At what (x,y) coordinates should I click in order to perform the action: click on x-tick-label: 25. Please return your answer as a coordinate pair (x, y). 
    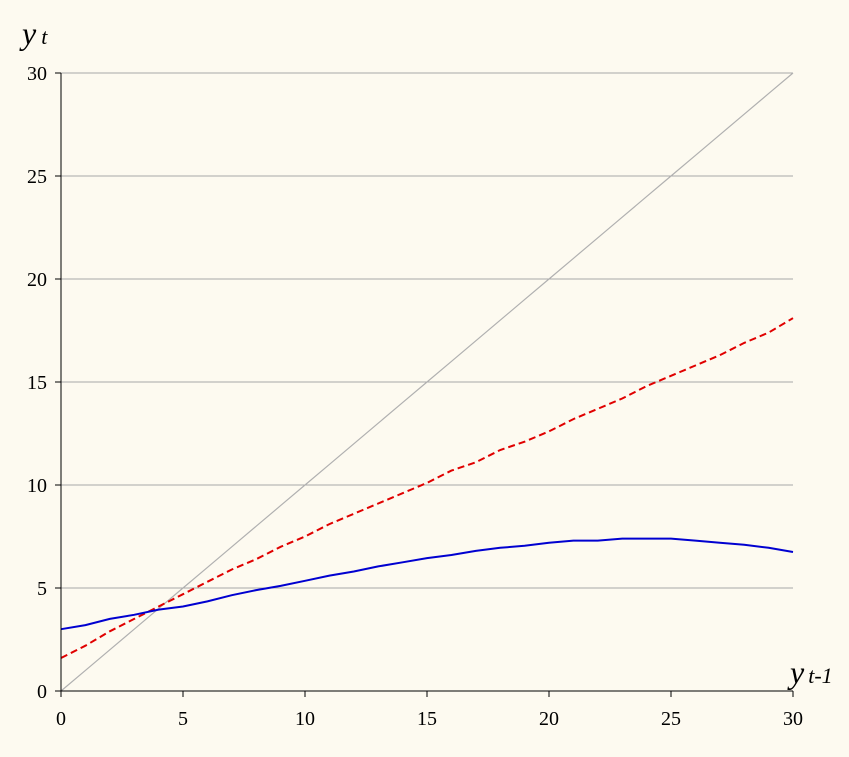
    Looking at the image, I should click on (671, 719).